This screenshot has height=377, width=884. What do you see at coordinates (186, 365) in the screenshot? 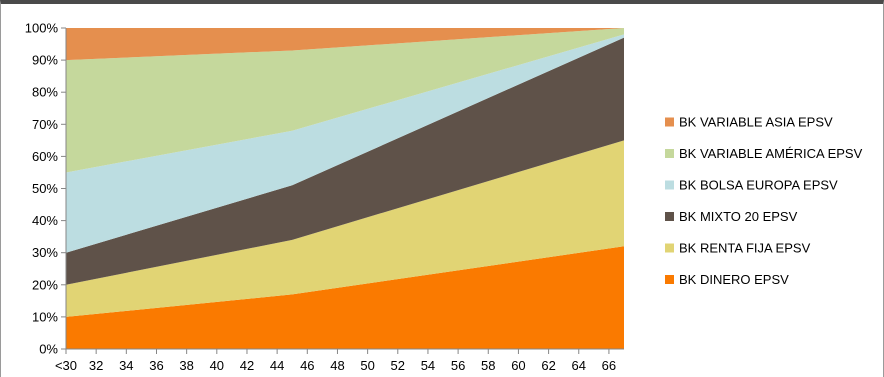
I see `x-tick-label: 38` at bounding box center [186, 365].